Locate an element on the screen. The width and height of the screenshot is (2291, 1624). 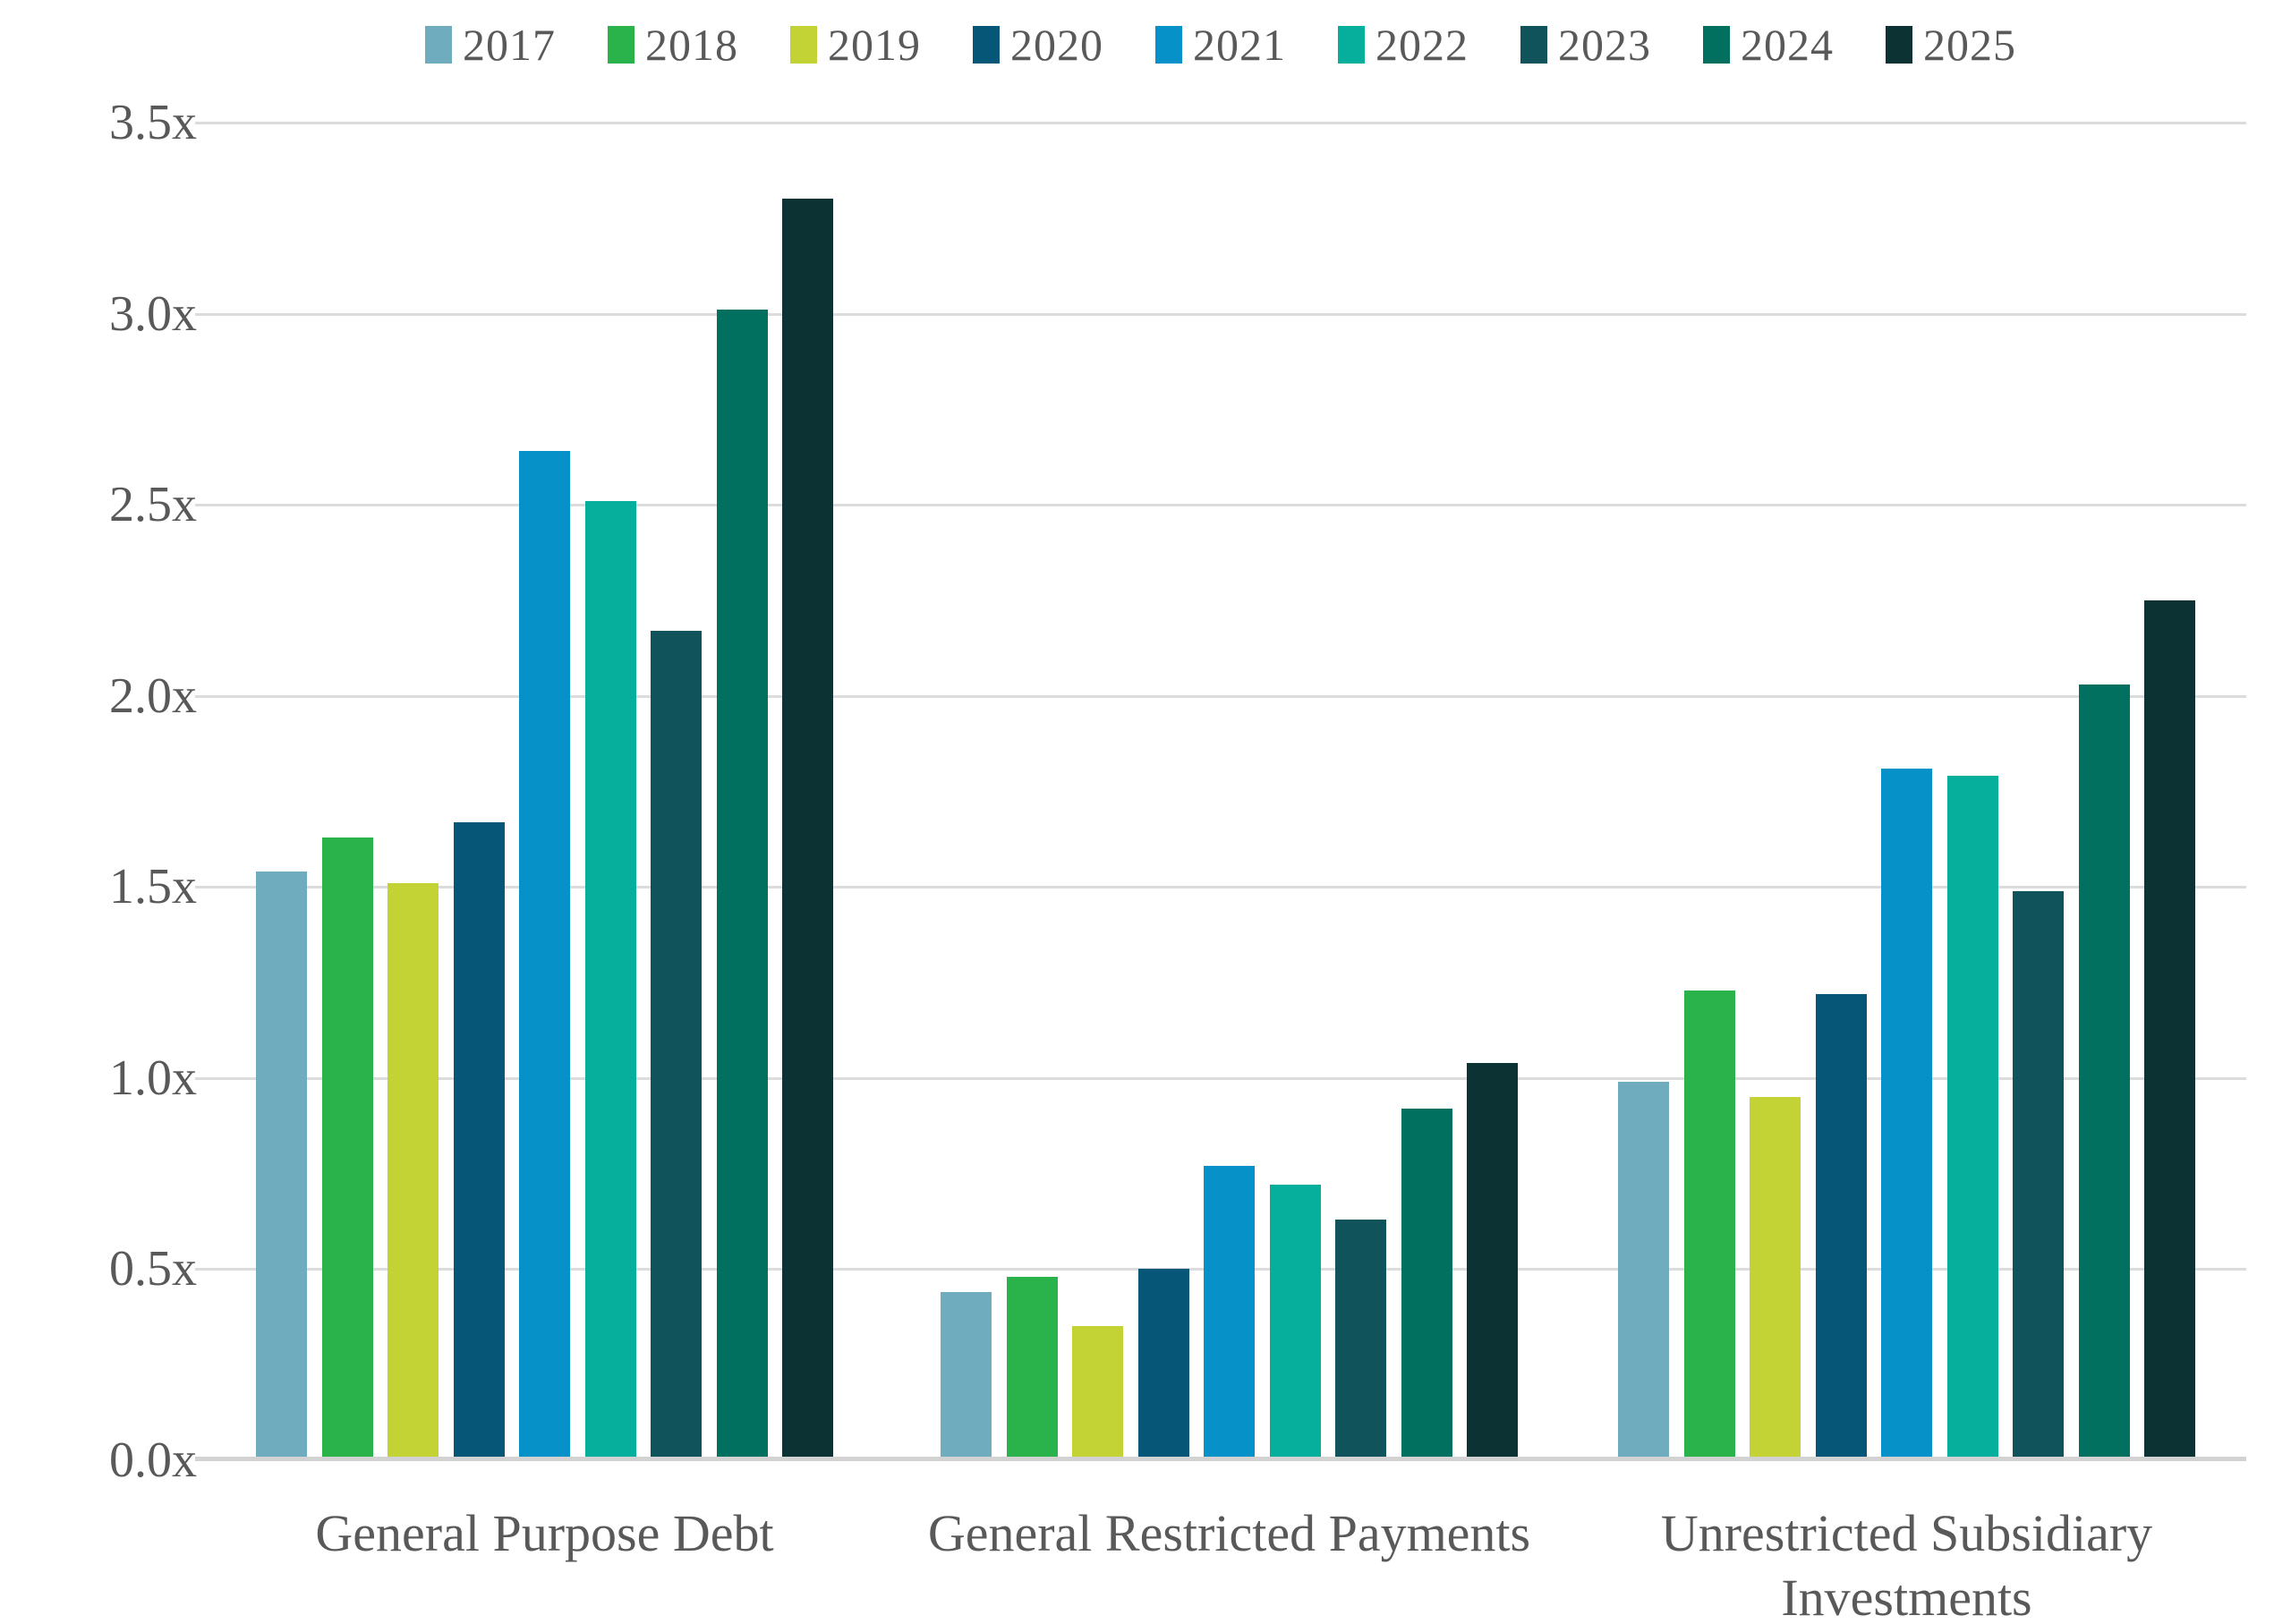
legend-swatch-2024 is located at coordinates (1716, 45).